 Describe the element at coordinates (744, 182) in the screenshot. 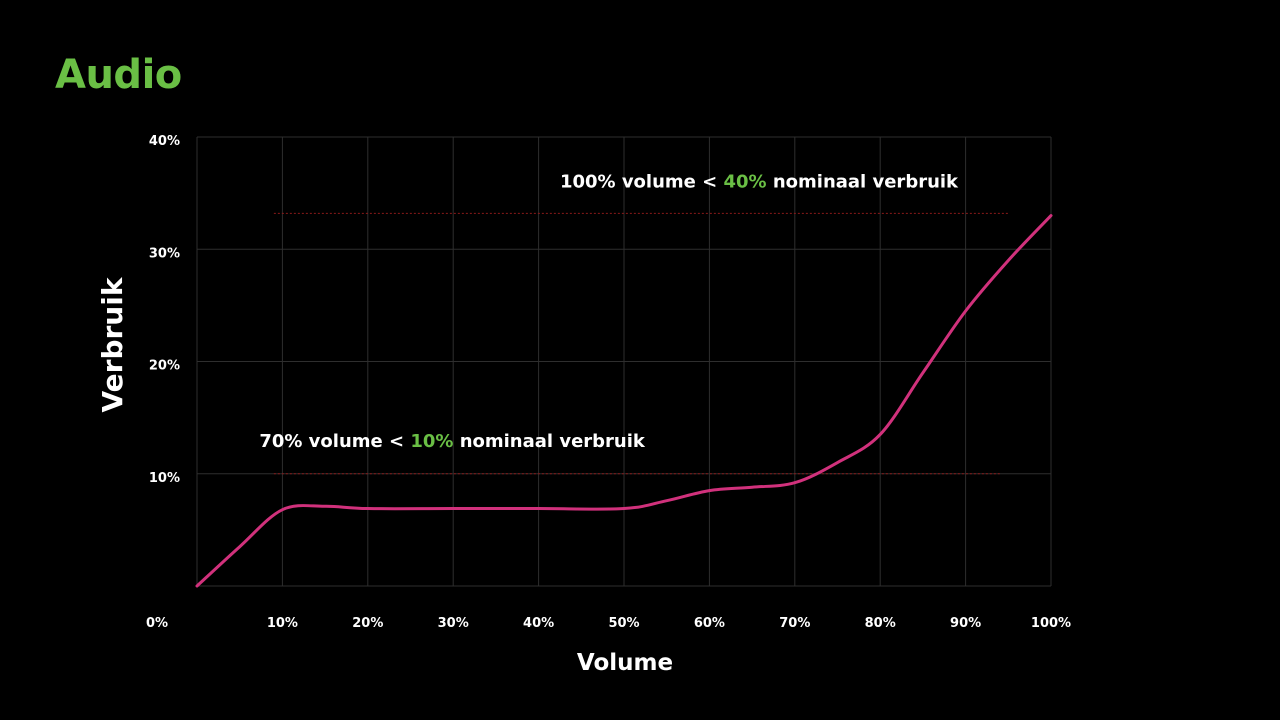

I see `annotation-highlight: 40%` at that location.